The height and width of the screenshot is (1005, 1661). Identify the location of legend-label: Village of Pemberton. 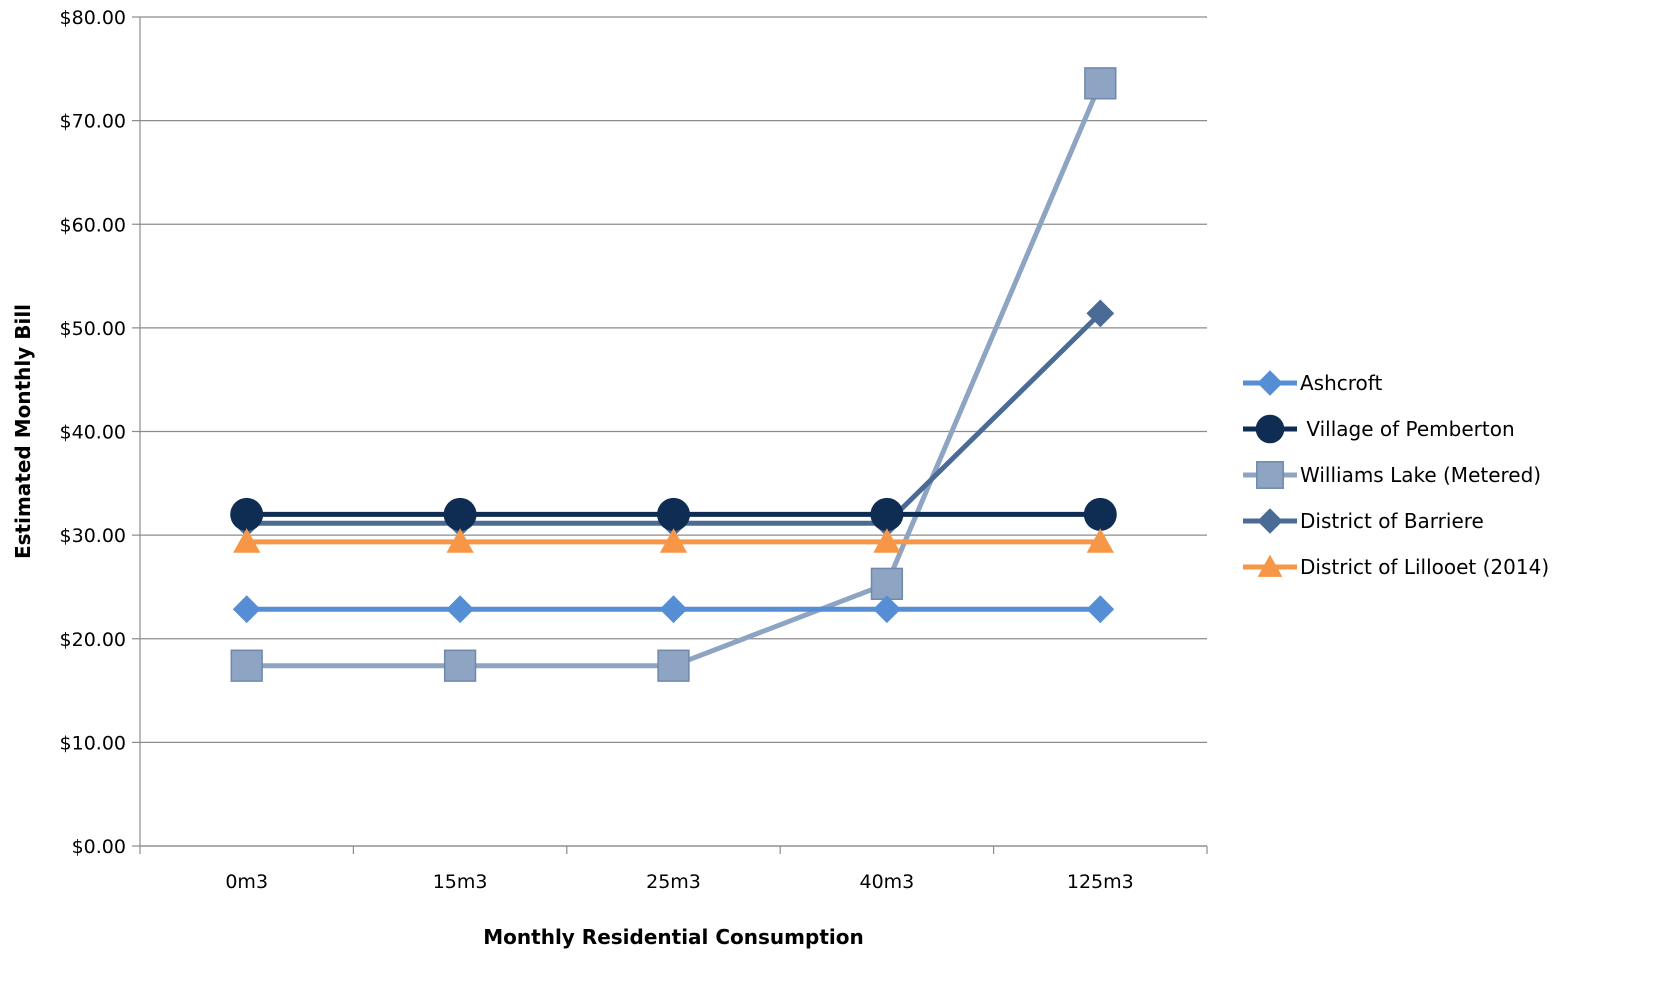
(1407, 429).